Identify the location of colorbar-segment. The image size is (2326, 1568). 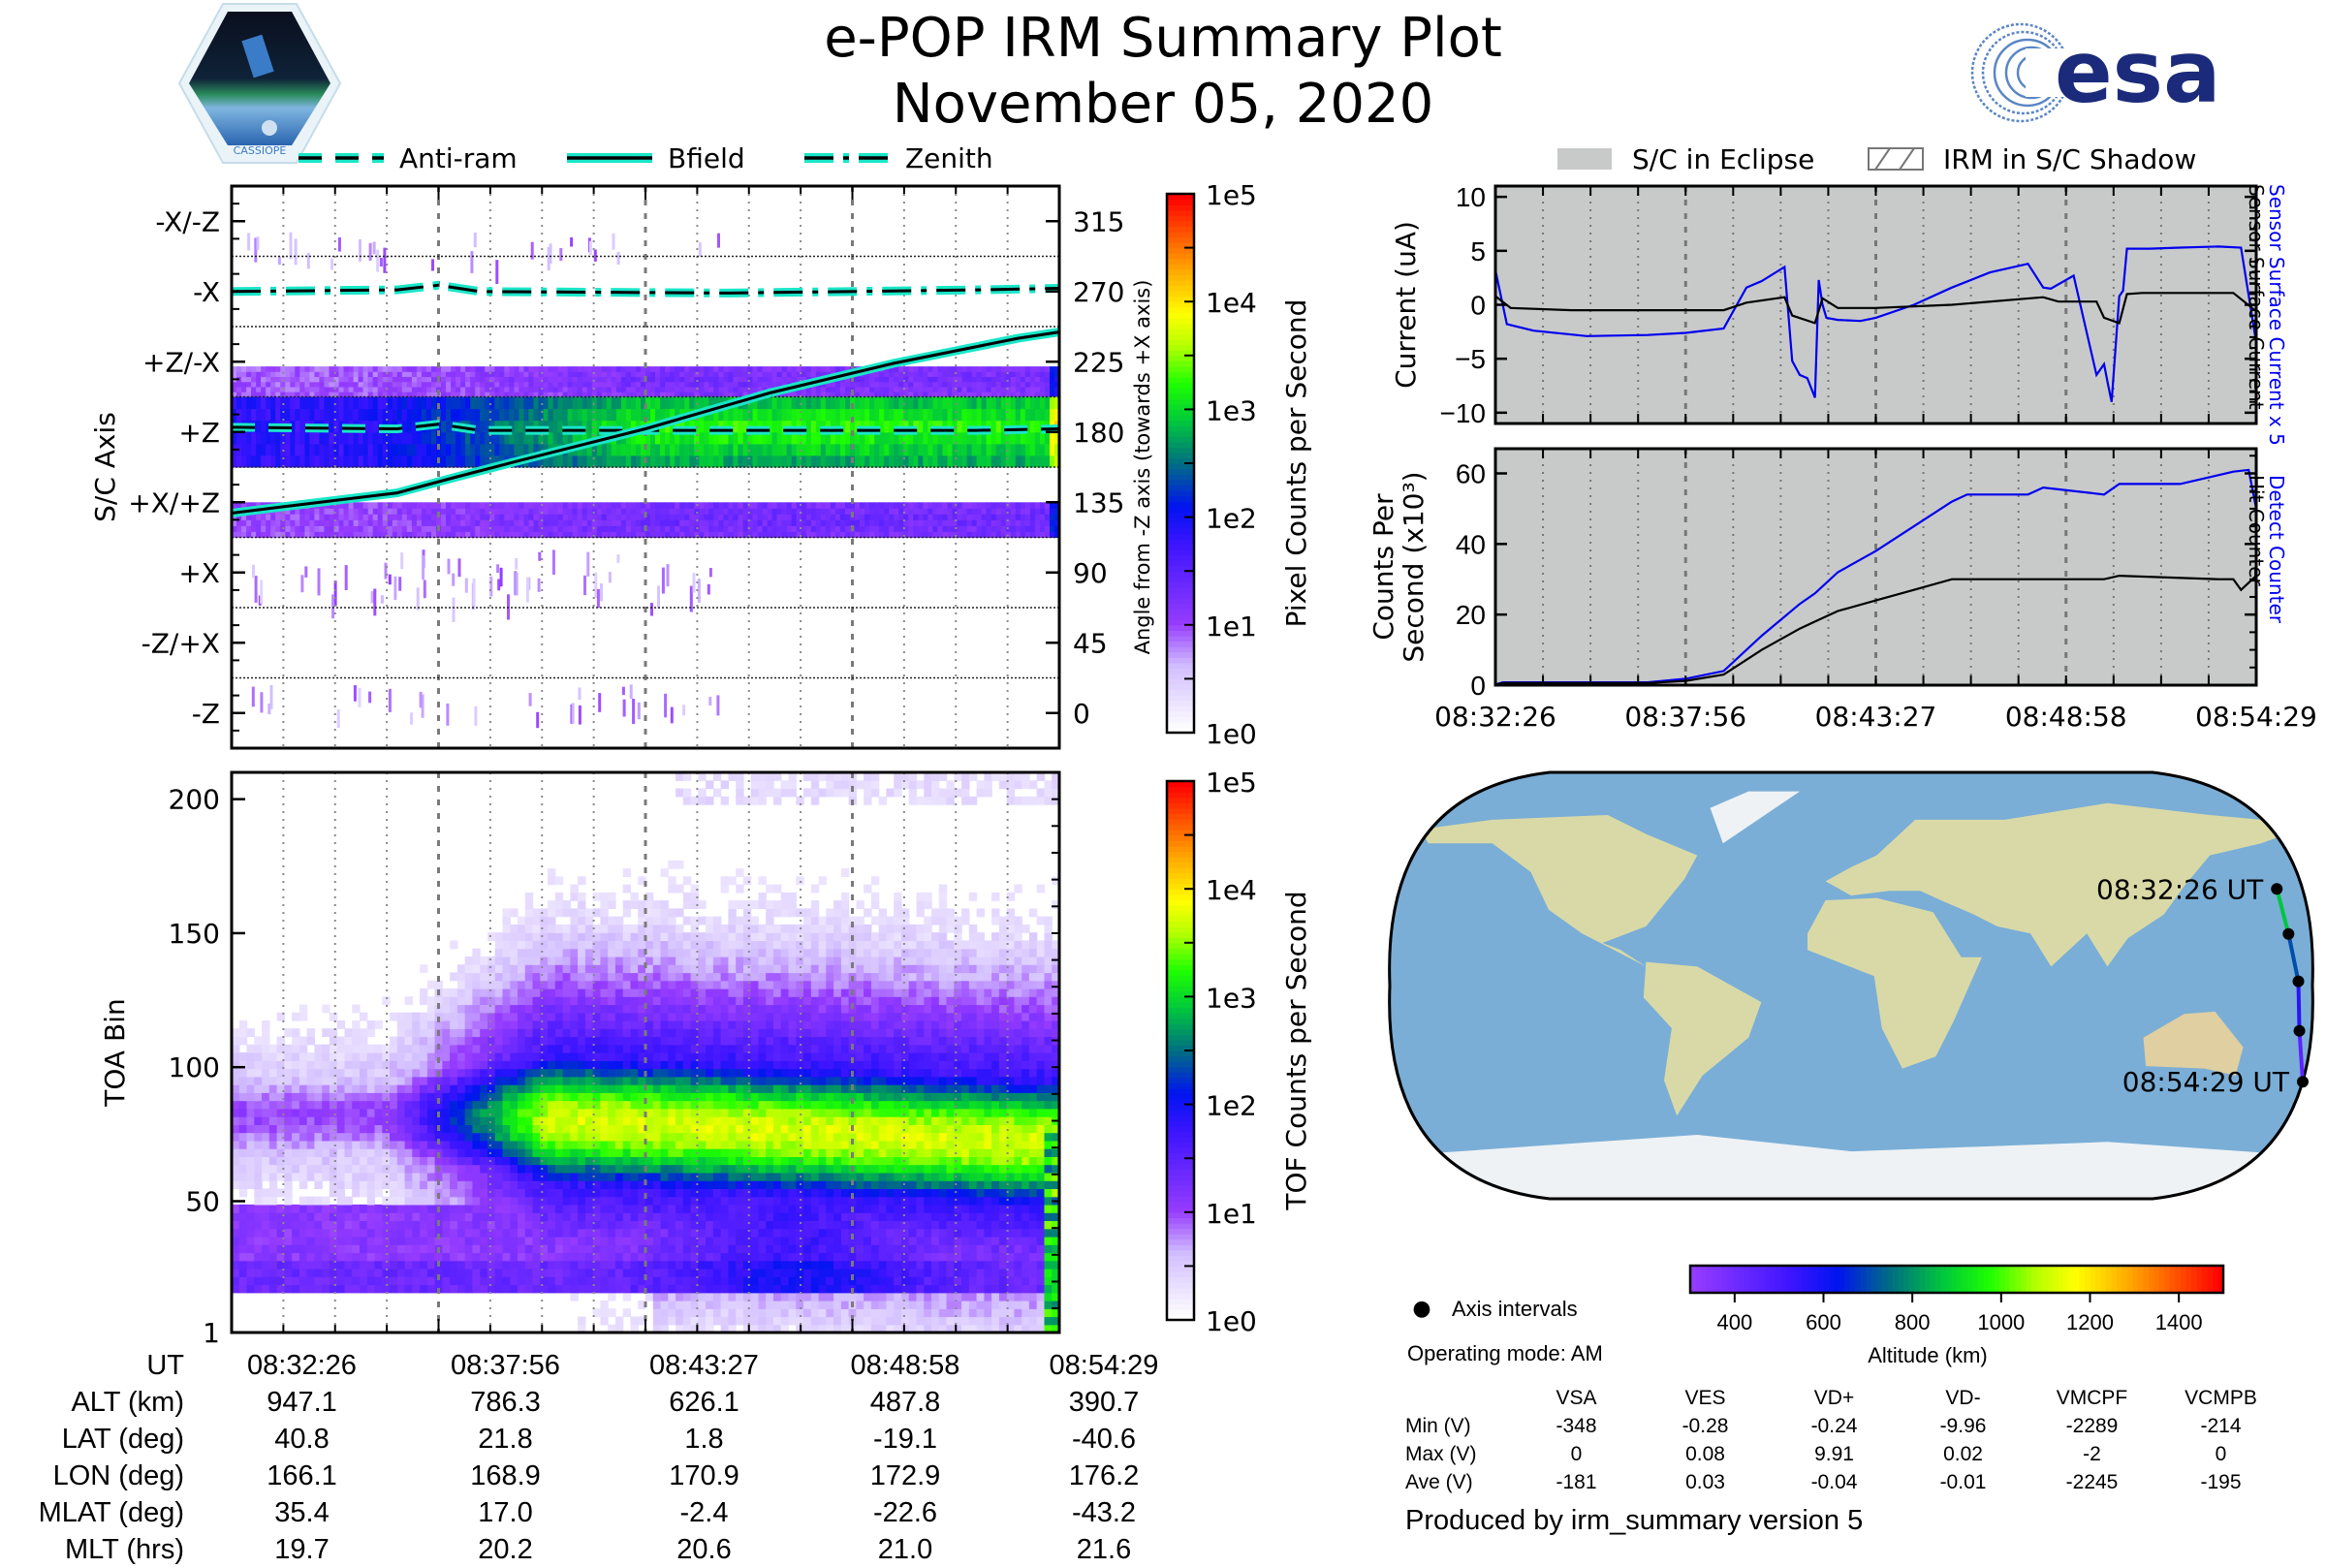
(1180, 493).